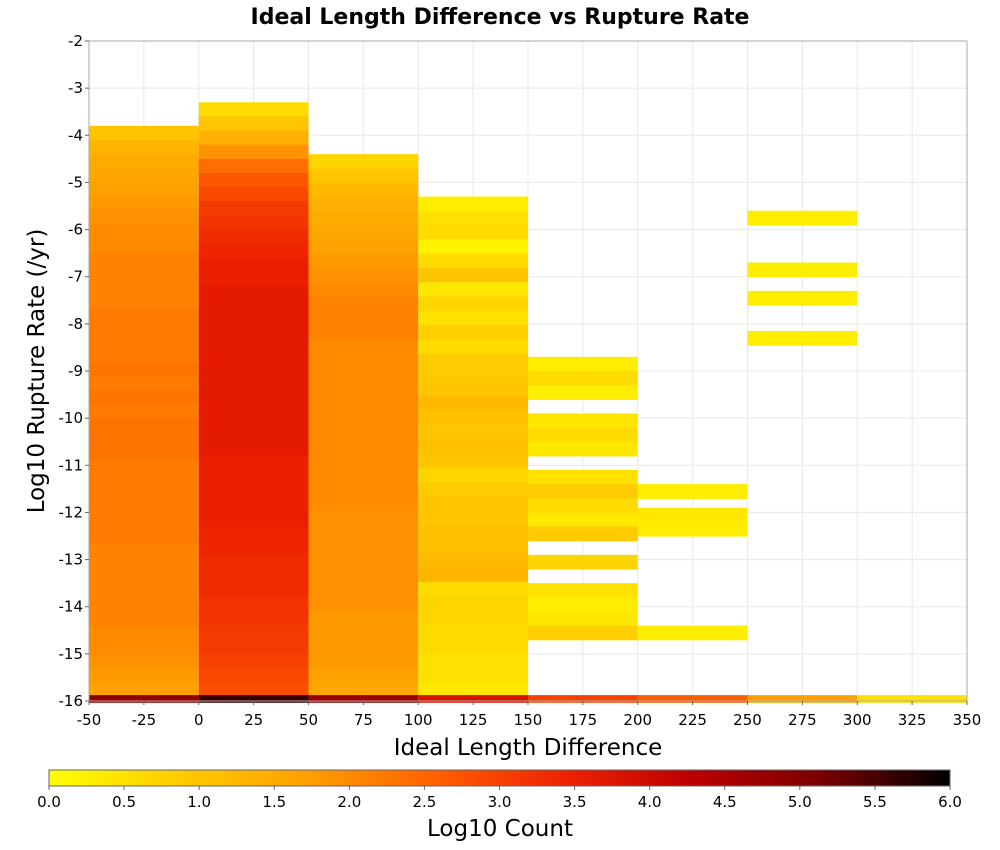  Describe the element at coordinates (967, 720) in the screenshot. I see `x-tick-label: 350` at that location.